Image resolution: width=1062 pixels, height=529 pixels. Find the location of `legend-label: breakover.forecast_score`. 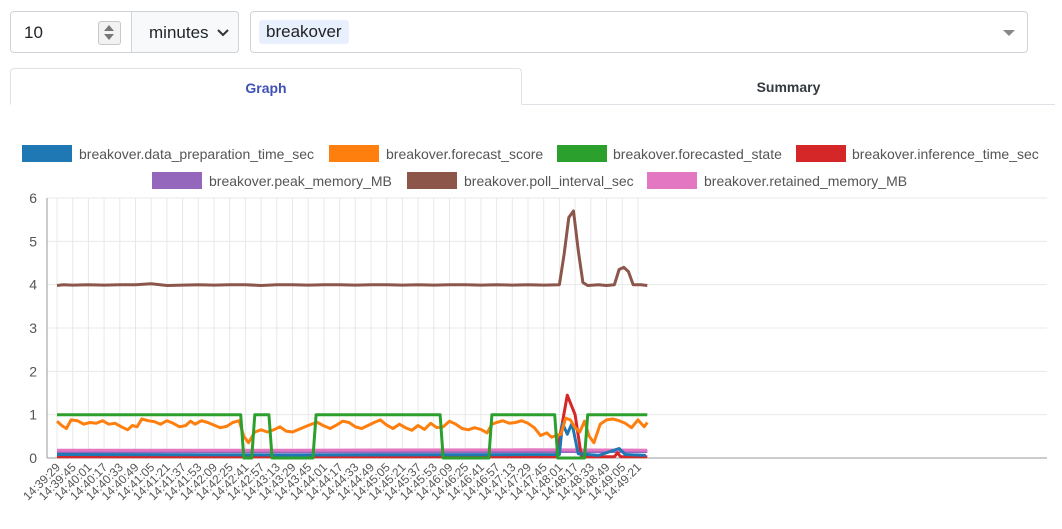

legend-label: breakover.forecast_score is located at coordinates (464, 154).